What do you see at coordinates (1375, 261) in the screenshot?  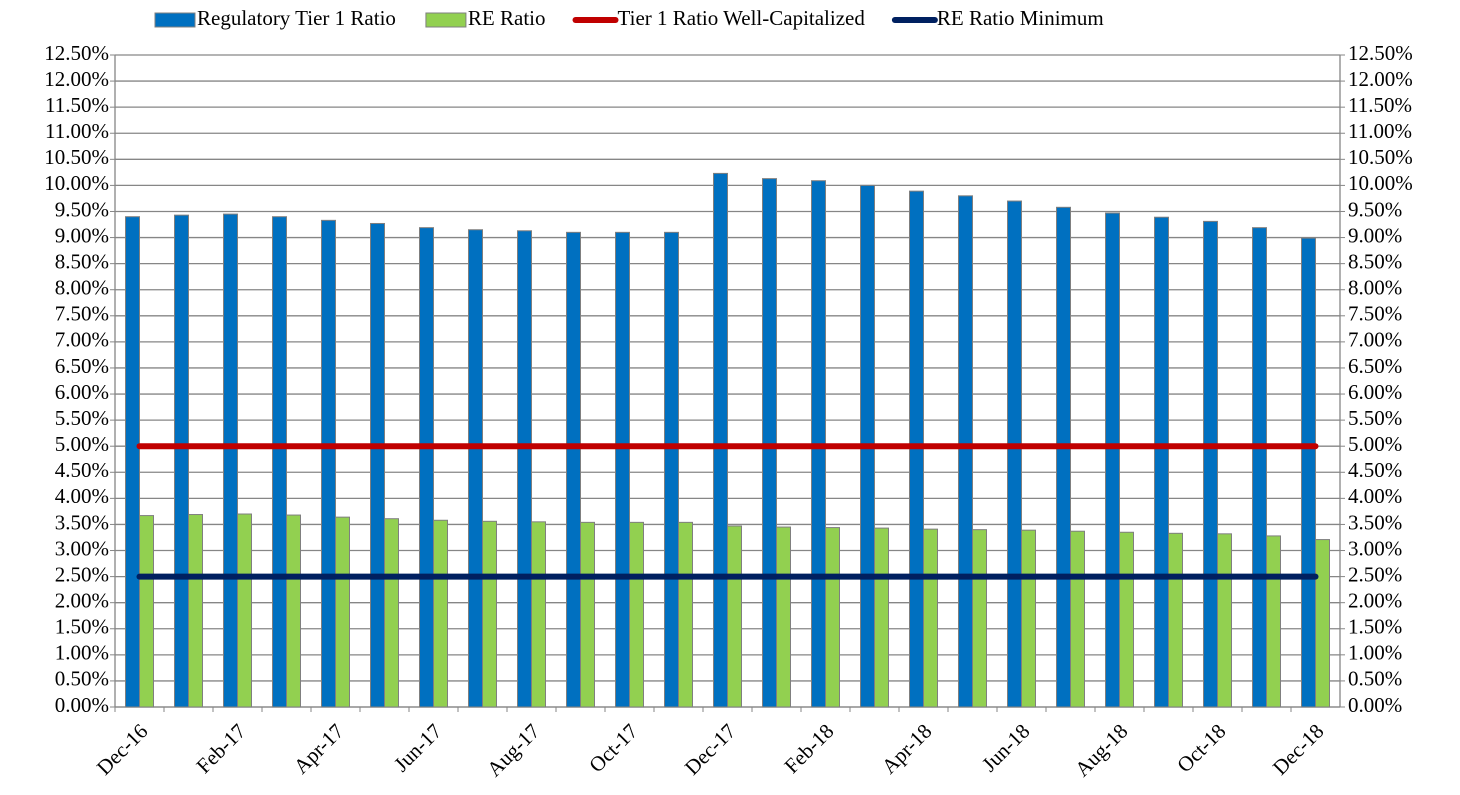 I see `y2-tick-label: 8.50%` at bounding box center [1375, 261].